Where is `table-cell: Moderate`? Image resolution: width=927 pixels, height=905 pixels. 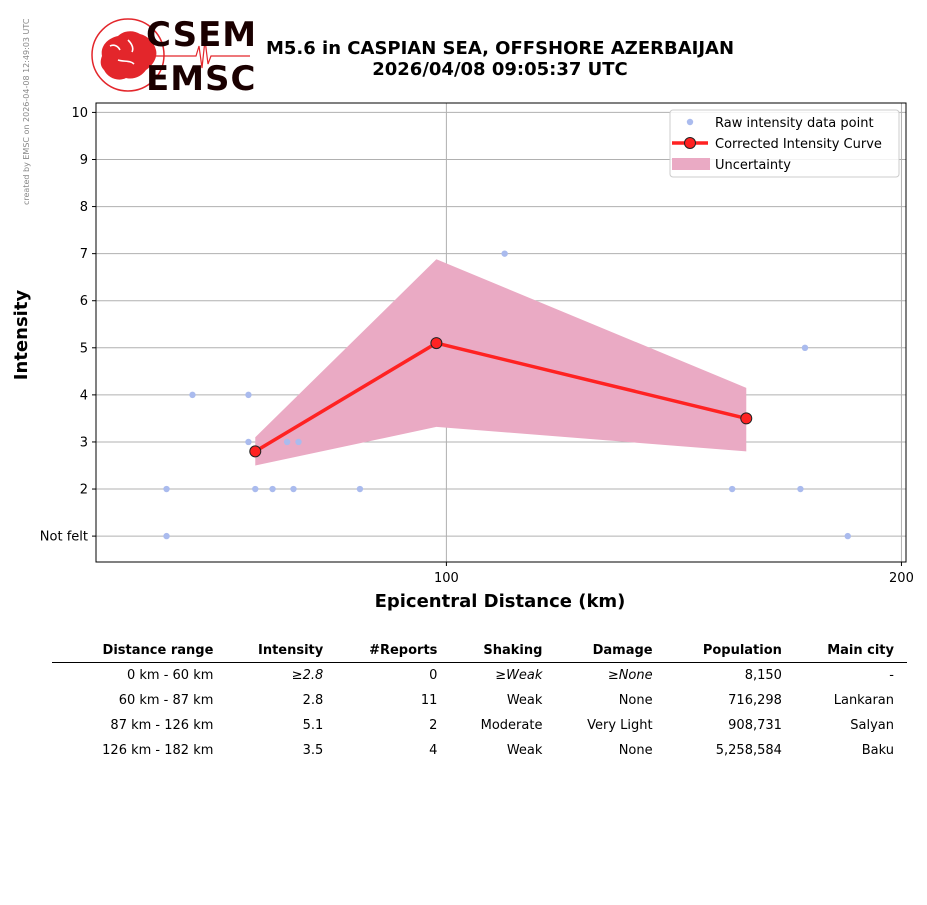
table-cell: Moderate is located at coordinates (511, 725).